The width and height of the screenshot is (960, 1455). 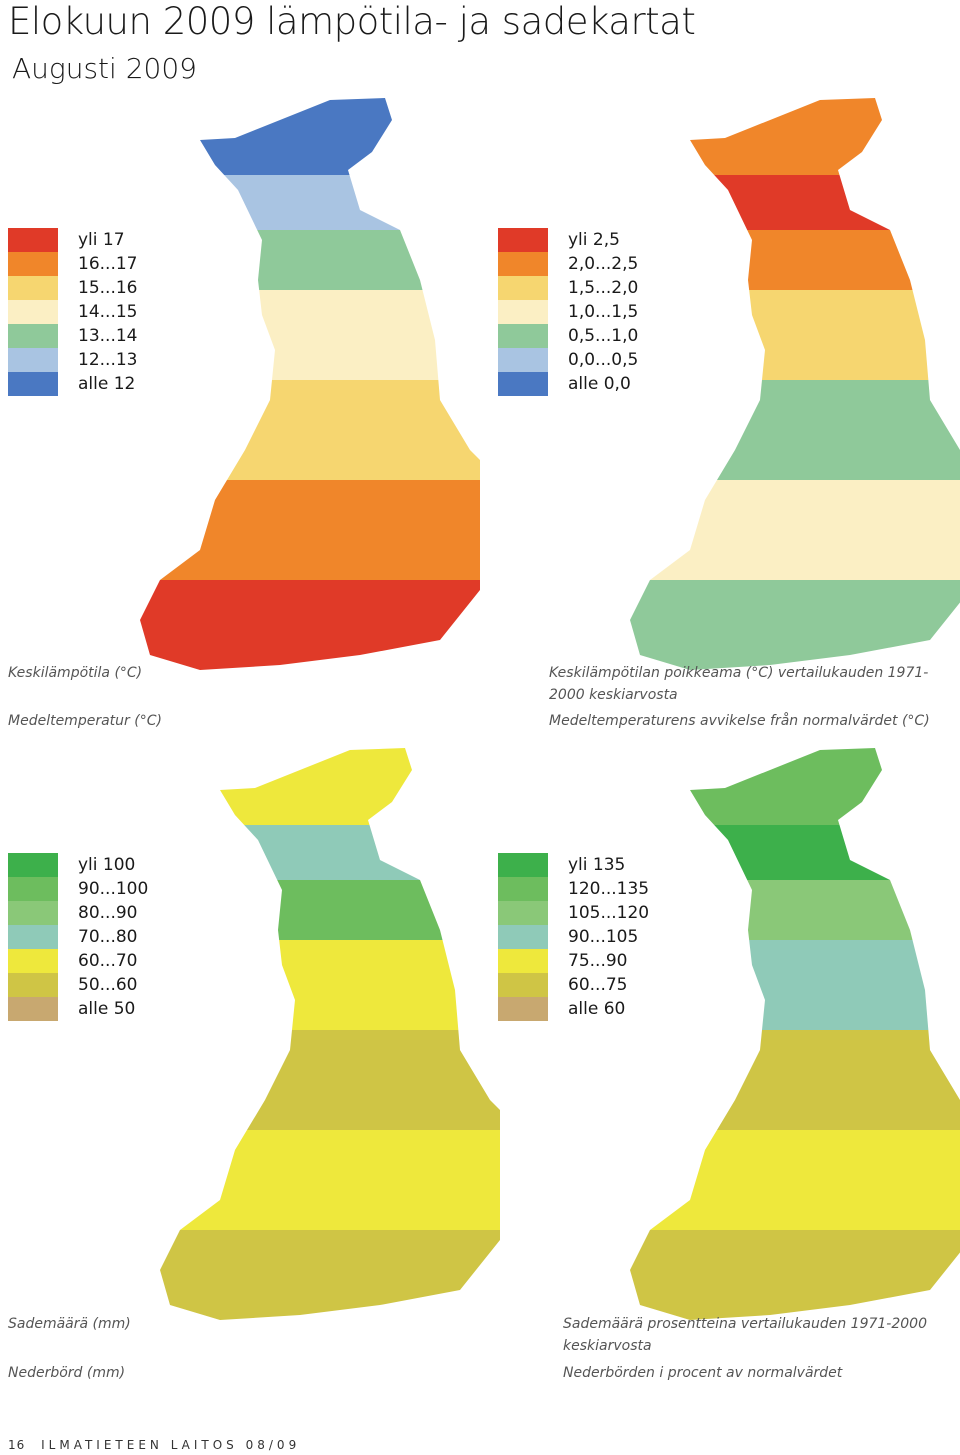 I want to click on caption-precip-sv: Nederbörd (mm), so click(x=67, y=1373).